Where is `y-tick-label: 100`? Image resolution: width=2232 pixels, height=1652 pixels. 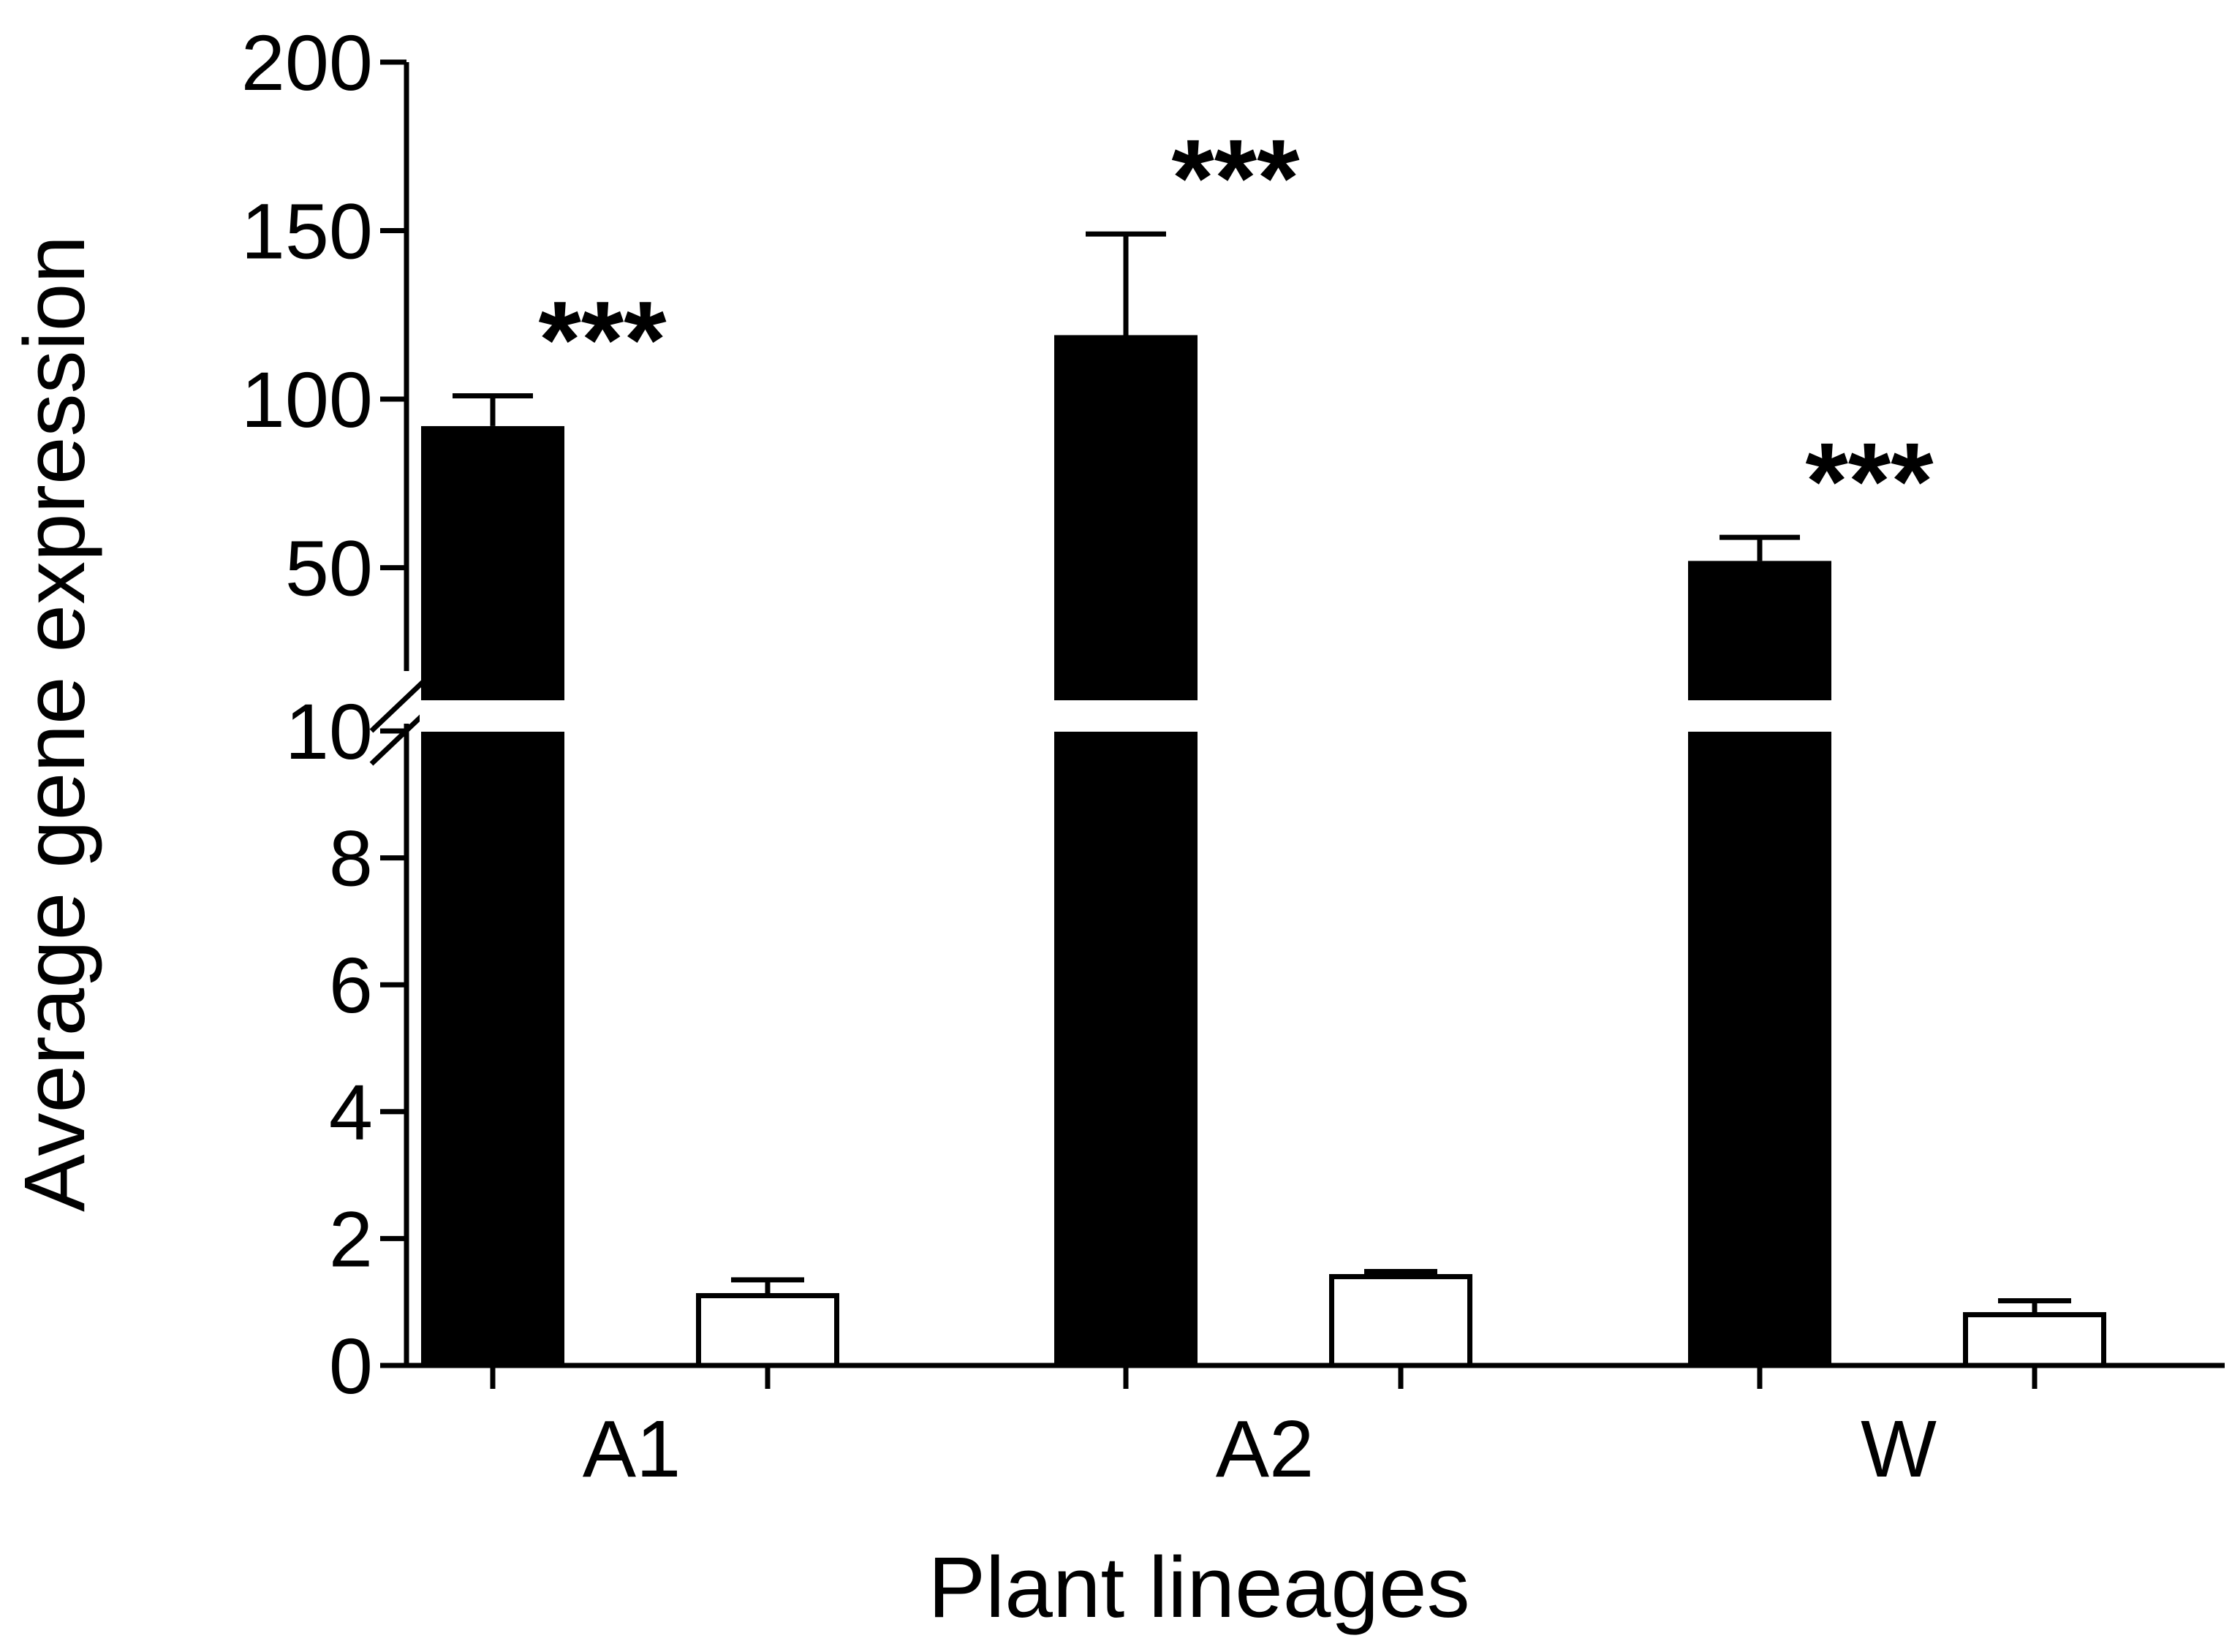 y-tick-label: 100 is located at coordinates (307, 399).